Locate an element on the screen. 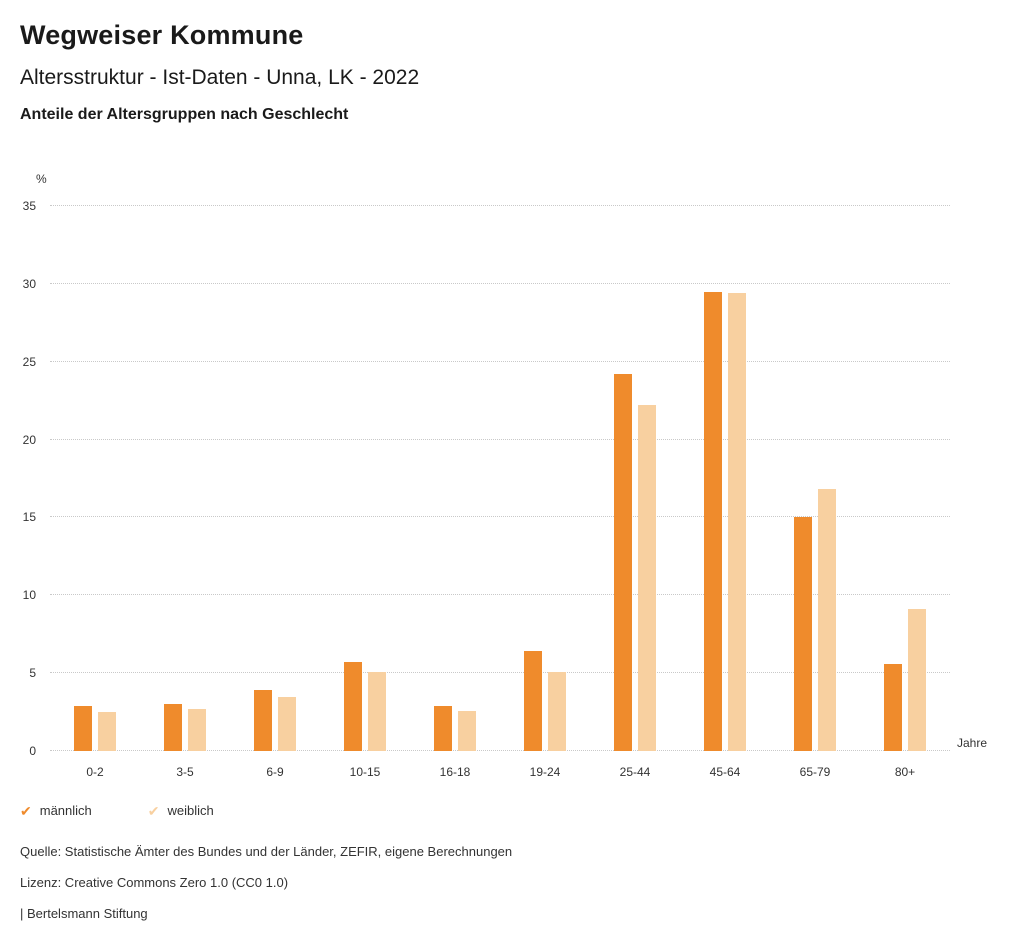 The width and height of the screenshot is (1024, 946). bar-männlich-45-64 is located at coordinates (713, 521).